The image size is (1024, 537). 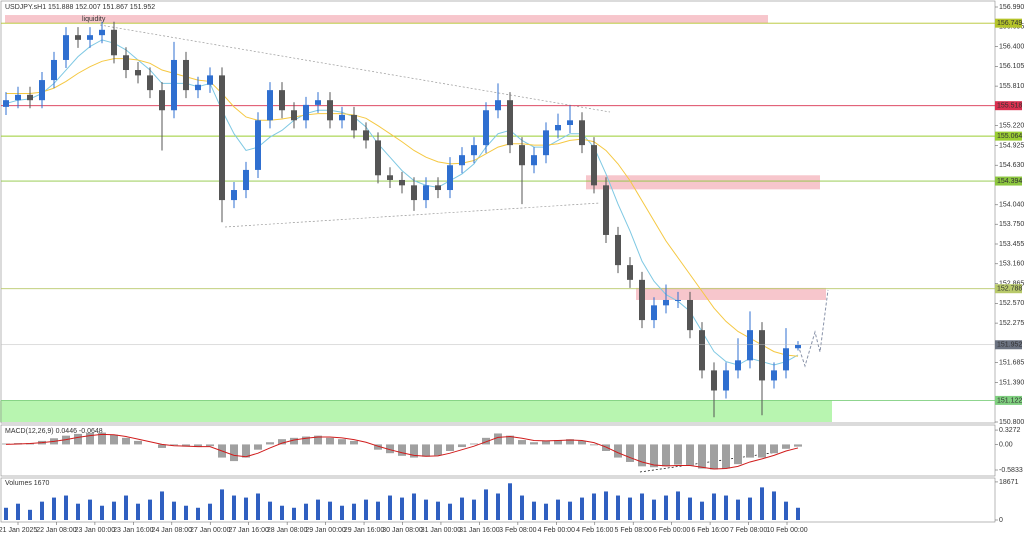 I want to click on x-tick-label: 27 Jan 00:00, so click(x=210, y=530).